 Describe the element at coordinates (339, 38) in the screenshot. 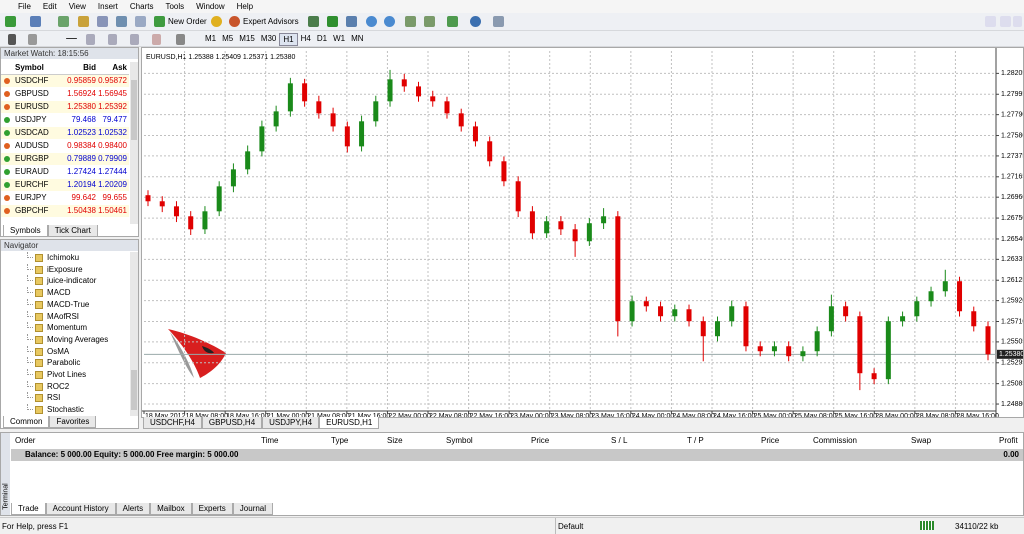

I see `timeframe-button: W1` at that location.